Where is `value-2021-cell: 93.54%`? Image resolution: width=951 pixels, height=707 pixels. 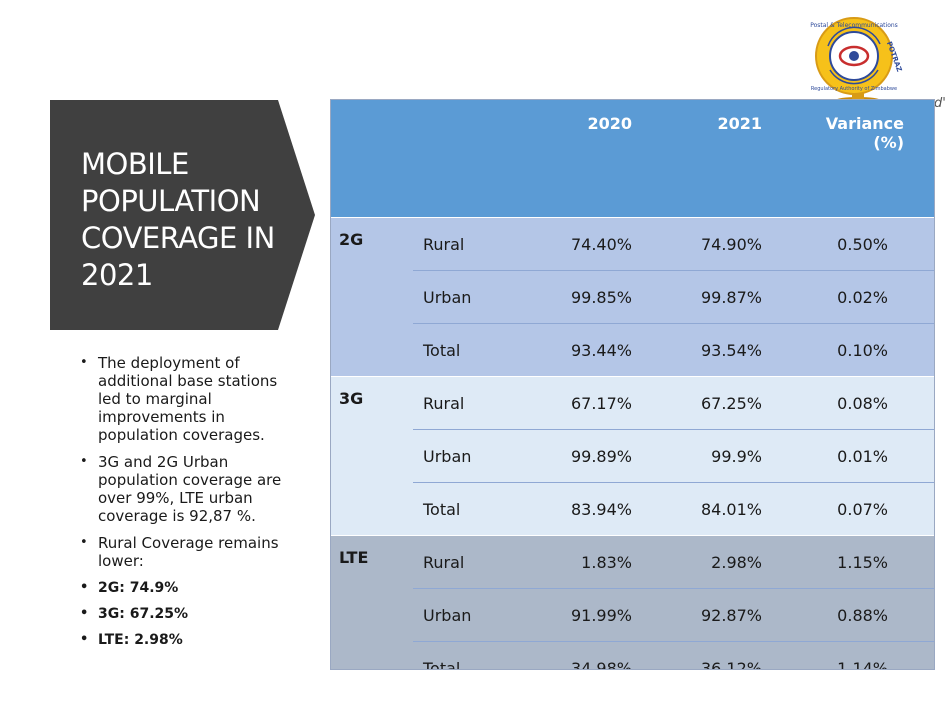 value-2021-cell: 93.54% is located at coordinates (727, 350).